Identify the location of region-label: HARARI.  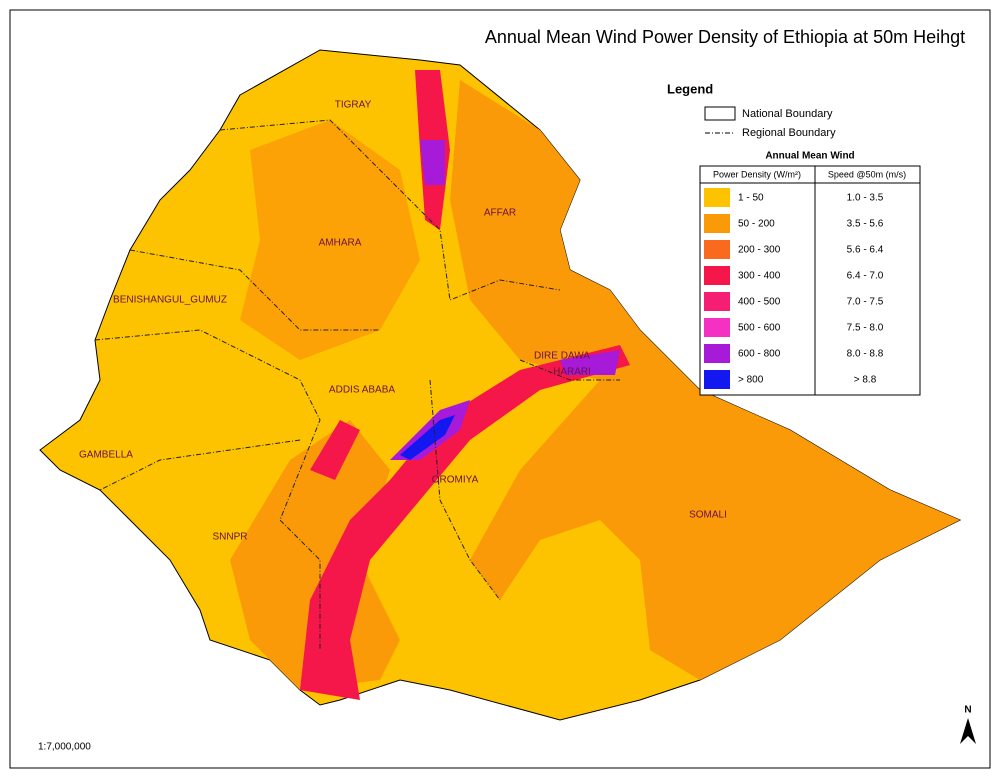
(572, 372).